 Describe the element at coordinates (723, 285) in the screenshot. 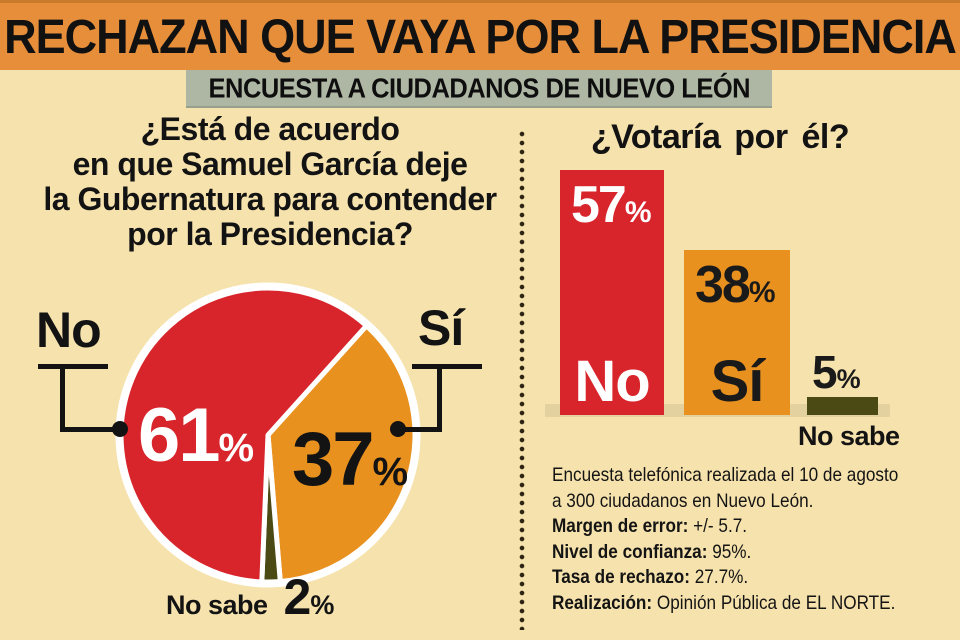

I see `bar-si-number: 38` at that location.